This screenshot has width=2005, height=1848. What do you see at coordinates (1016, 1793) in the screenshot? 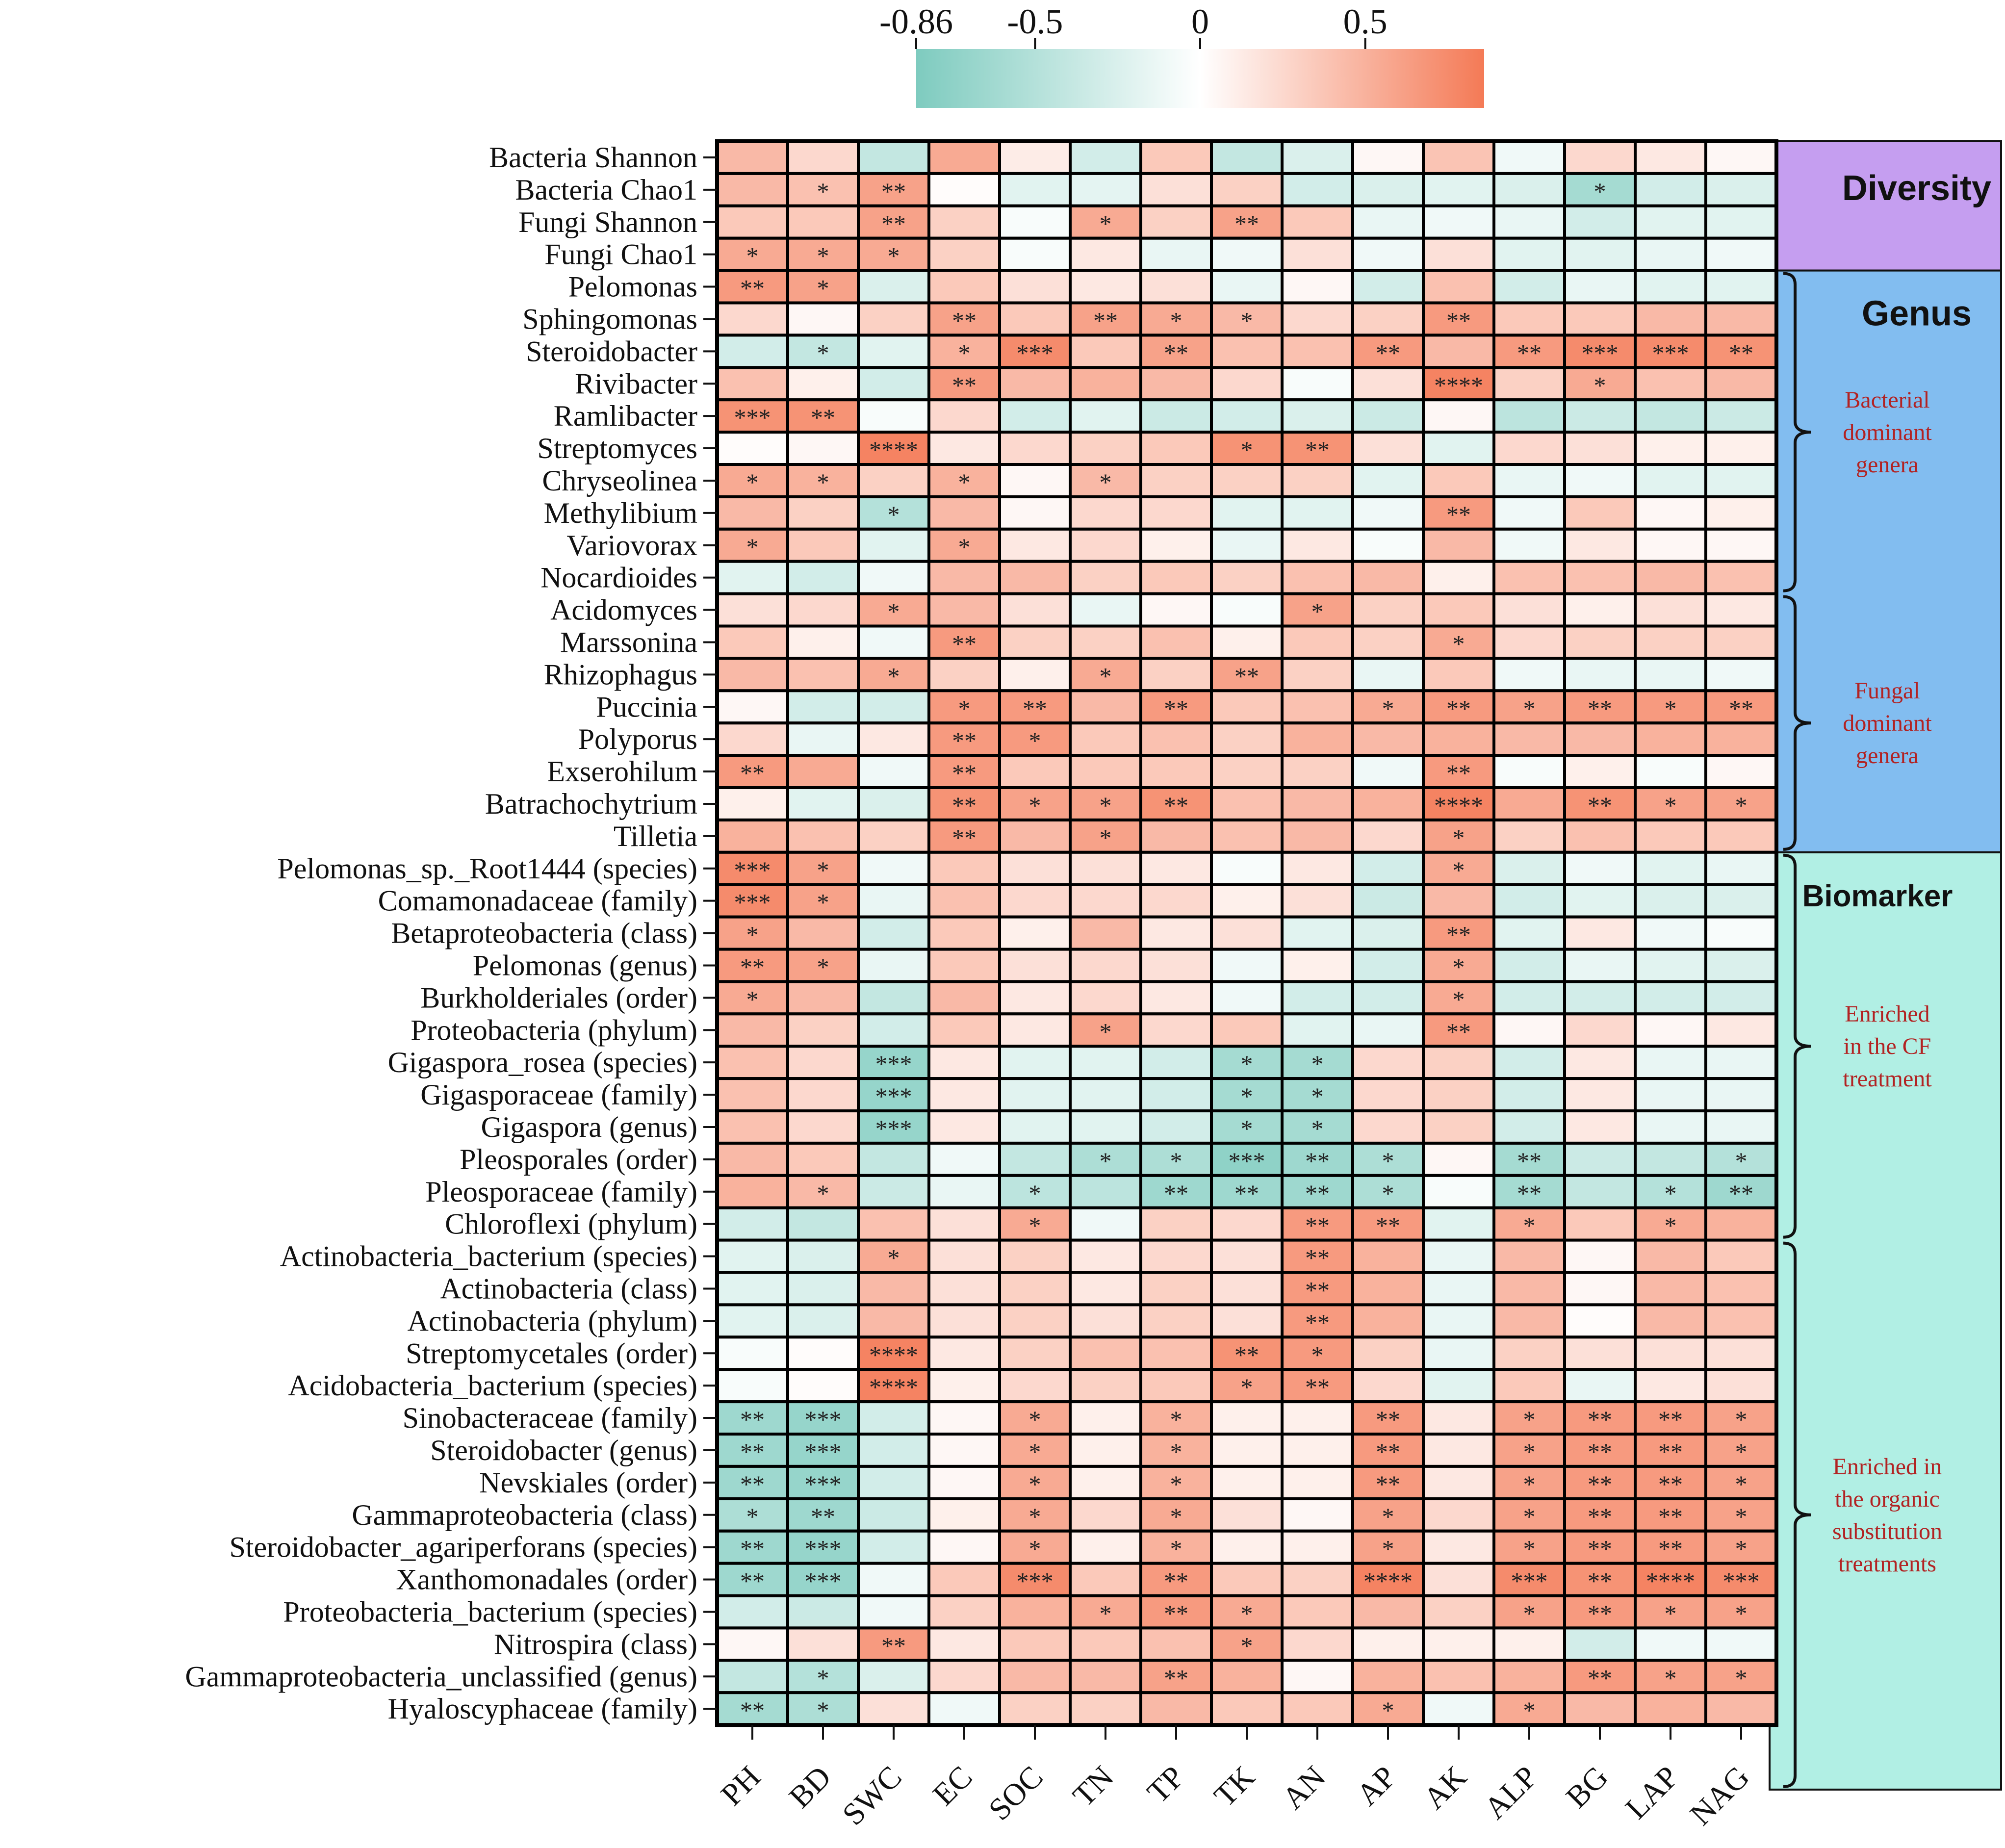
I see `column-label: SOC` at bounding box center [1016, 1793].